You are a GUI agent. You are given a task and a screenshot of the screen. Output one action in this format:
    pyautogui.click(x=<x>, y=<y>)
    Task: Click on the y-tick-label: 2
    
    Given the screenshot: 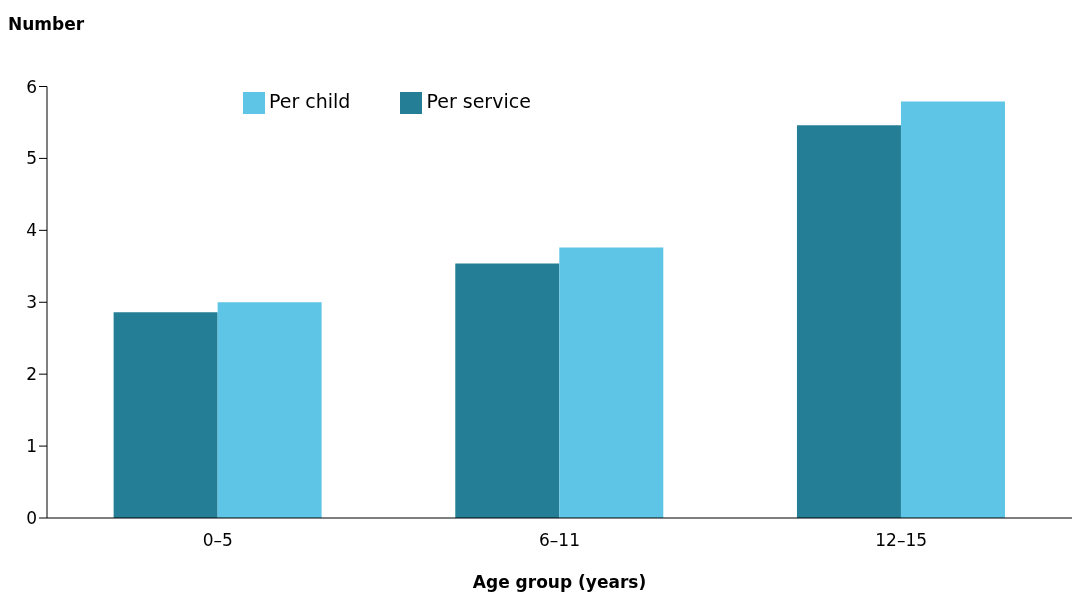 What is the action you would take?
    pyautogui.click(x=31, y=374)
    